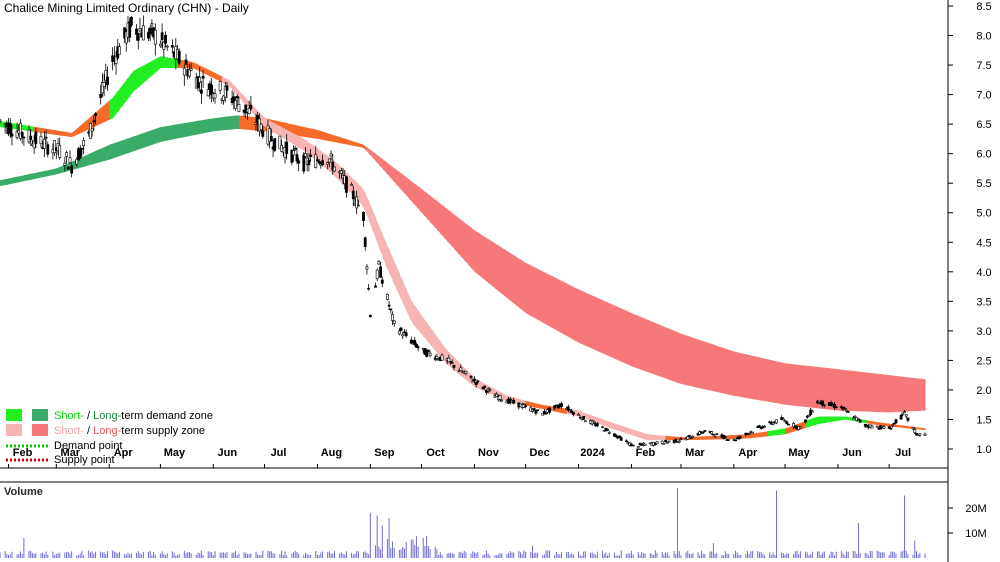 Image resolution: width=1000 pixels, height=562 pixels. I want to click on legend-short-supply-swatch, so click(14, 430).